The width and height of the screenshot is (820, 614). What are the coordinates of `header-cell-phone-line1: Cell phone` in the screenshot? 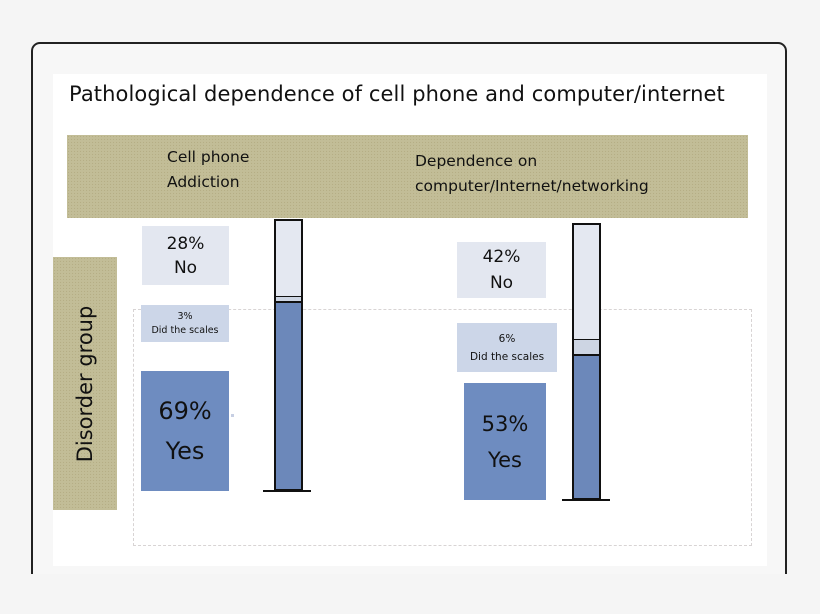 It's located at (208, 157).